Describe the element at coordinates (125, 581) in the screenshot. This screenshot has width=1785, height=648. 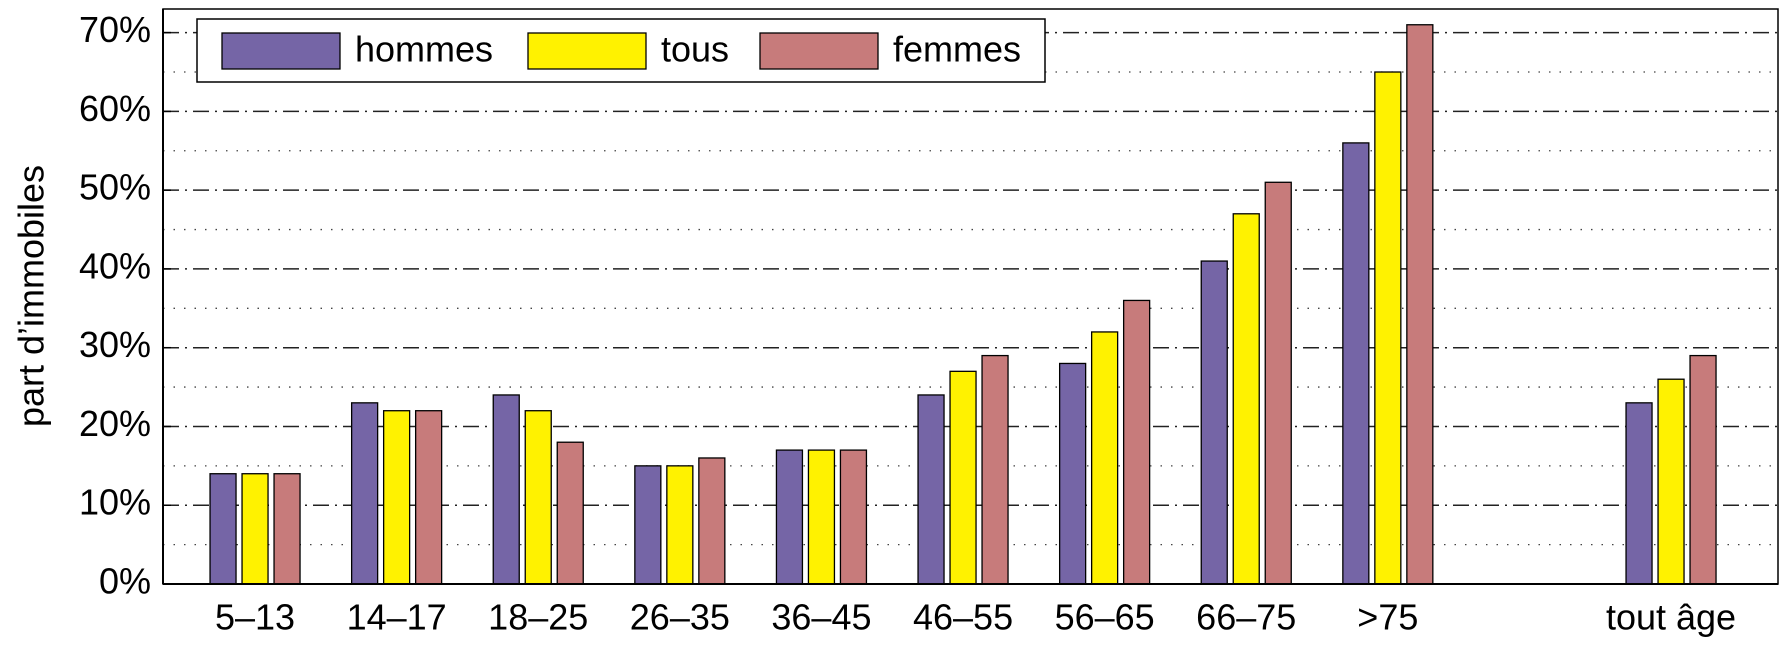
I see `y-tick-label: 0%` at that location.